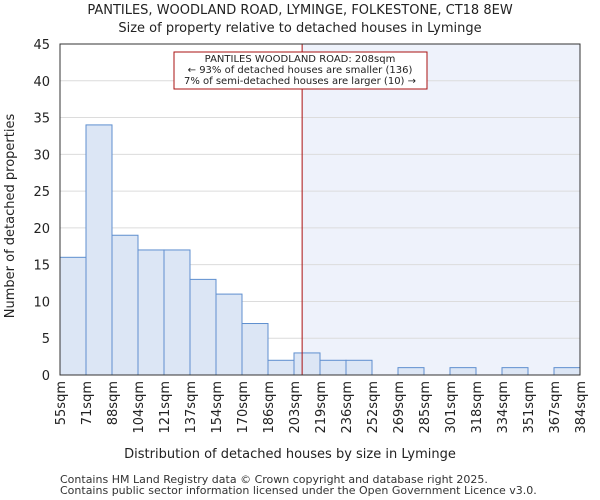 This screenshot has width=600, height=500. Describe the element at coordinates (41, 45) in the screenshot. I see `y-tick-label: 45` at that location.